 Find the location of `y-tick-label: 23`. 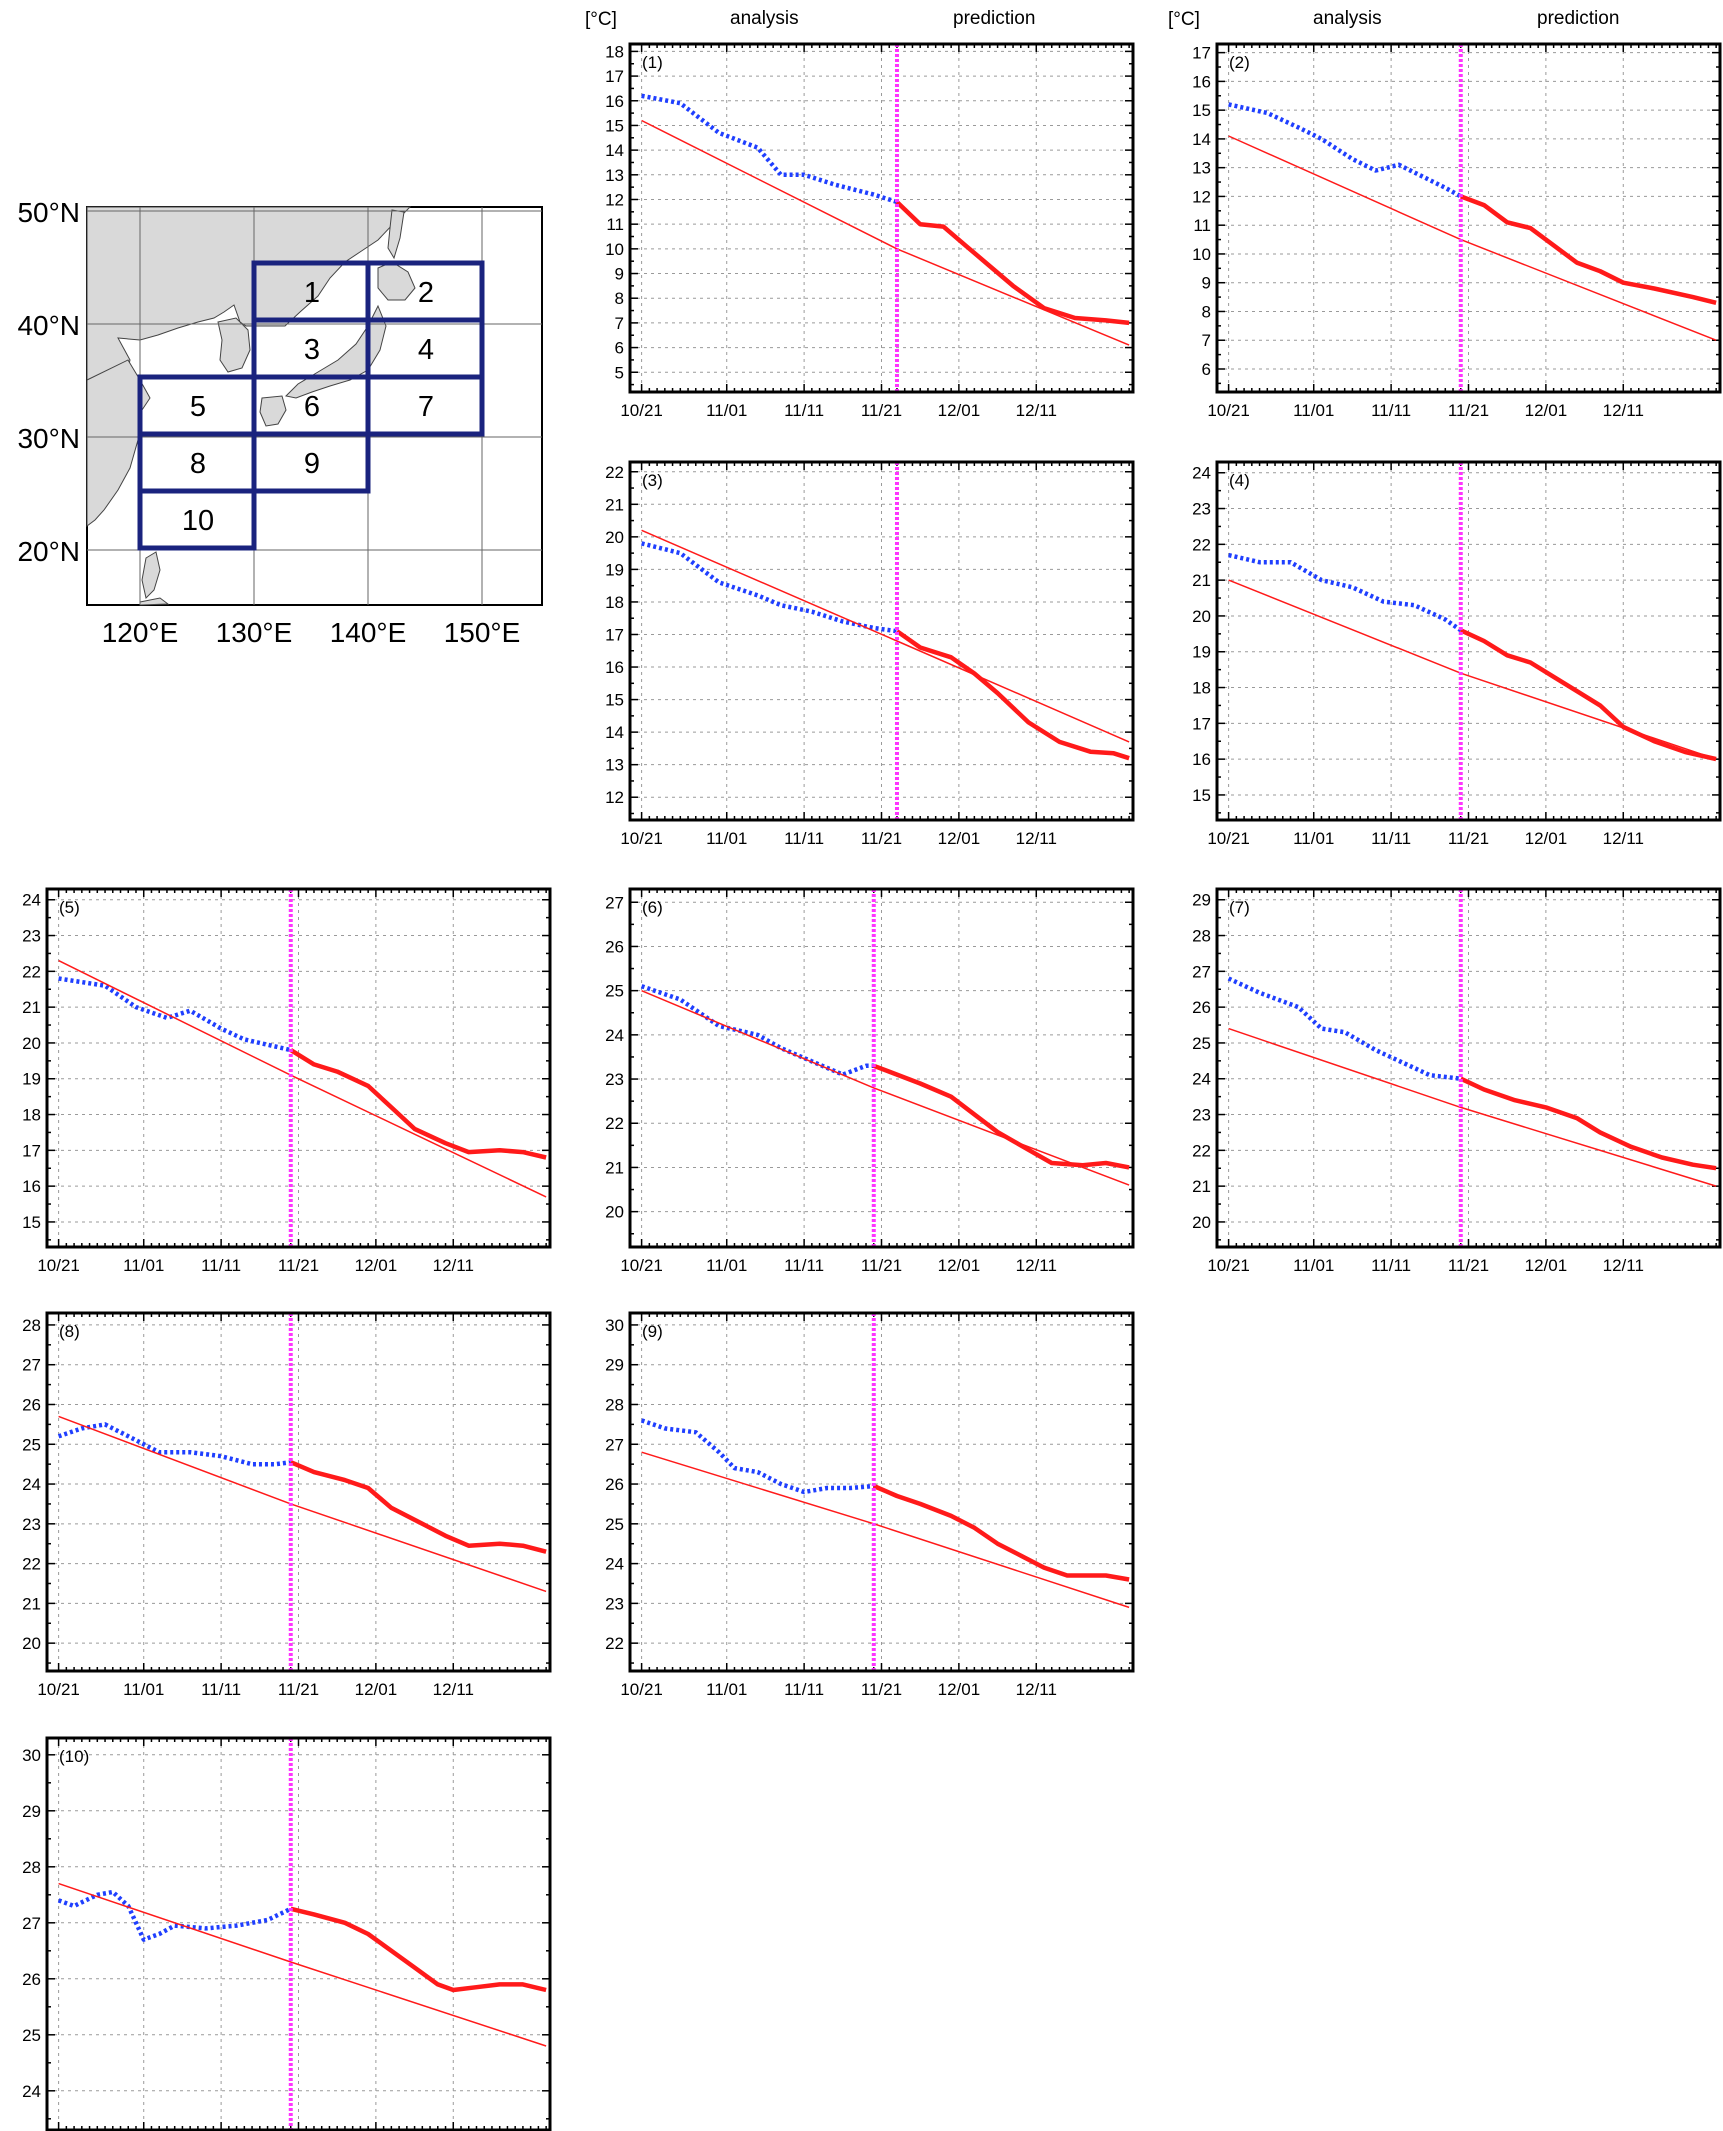

y-tick-label: 23 is located at coordinates (614, 1603).